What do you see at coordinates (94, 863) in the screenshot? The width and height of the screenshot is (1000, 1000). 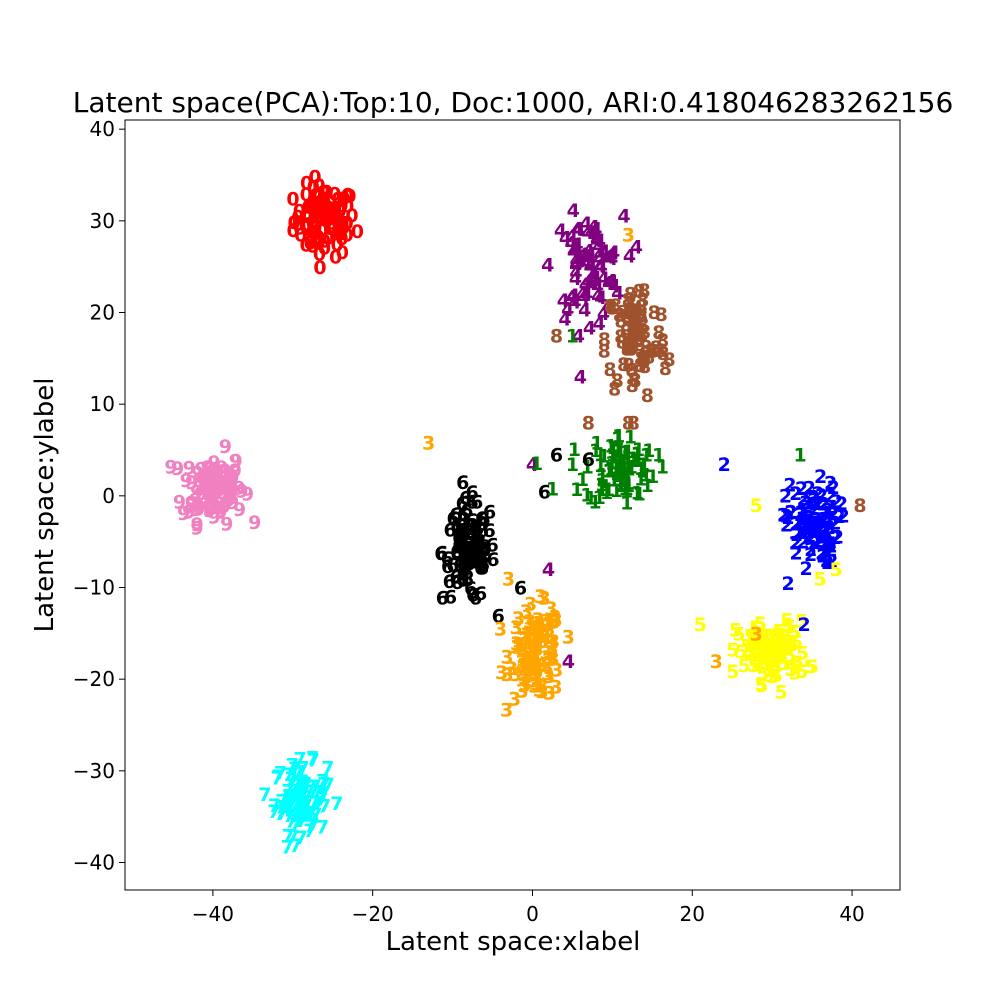 I see `y-tick-label: −40` at bounding box center [94, 863].